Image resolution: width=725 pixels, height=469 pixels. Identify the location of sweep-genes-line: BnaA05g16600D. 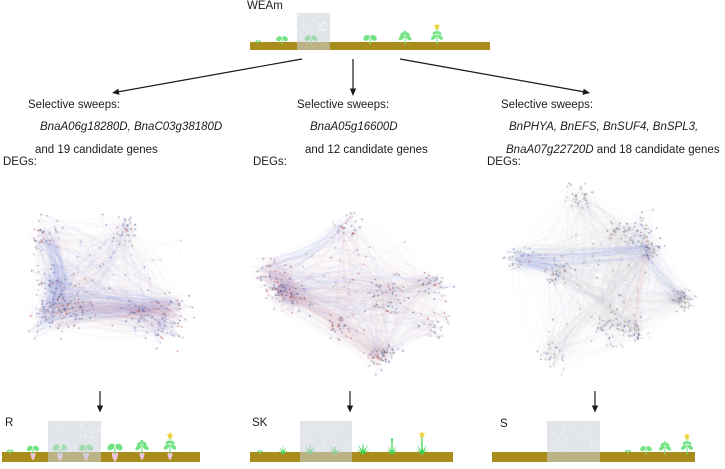
(354, 127).